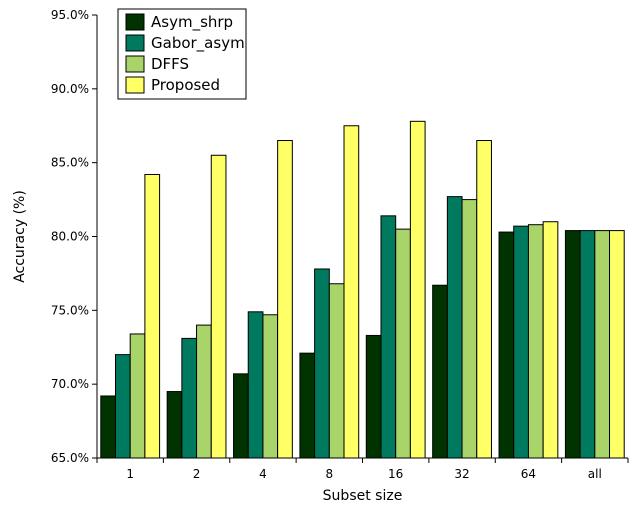 The width and height of the screenshot is (630, 506). Describe the element at coordinates (617, 344) in the screenshot. I see `bar-proposed-all` at that location.